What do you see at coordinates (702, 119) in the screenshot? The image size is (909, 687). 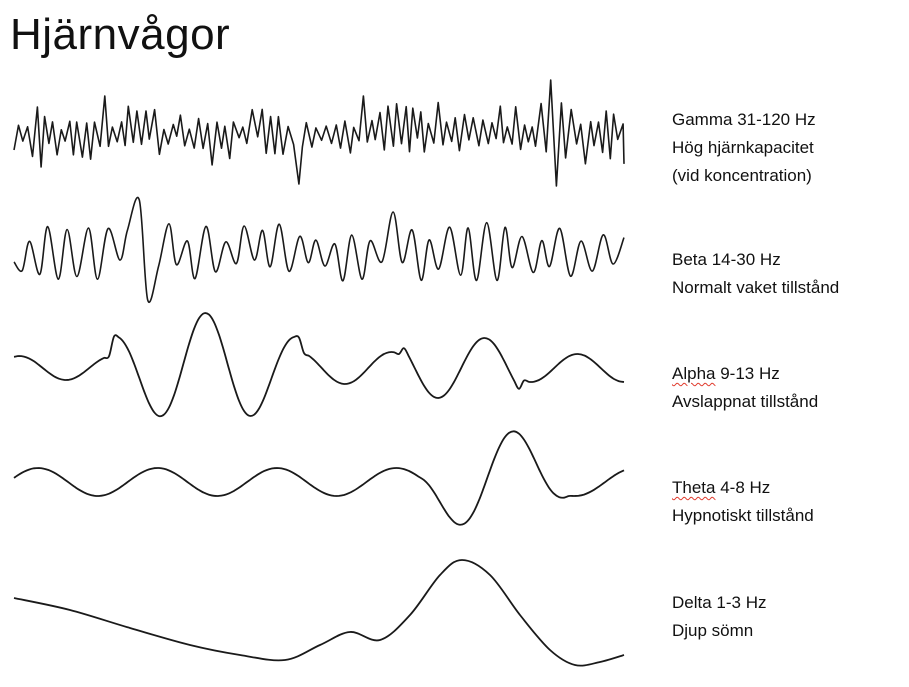 I see `gamma-name: Gamma` at bounding box center [702, 119].